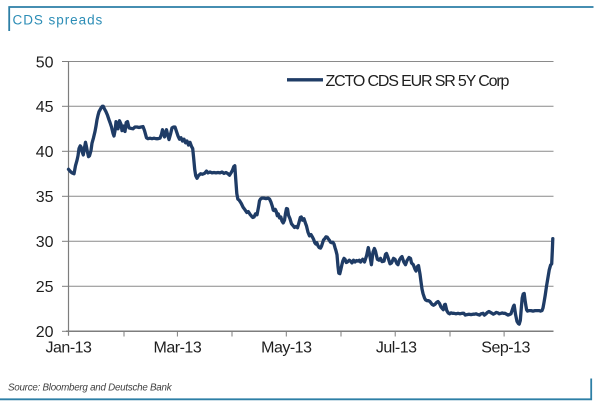 Image resolution: width=600 pixels, height=411 pixels. What do you see at coordinates (505, 348) in the screenshot?
I see `svg-text: Sep-13` at bounding box center [505, 348].